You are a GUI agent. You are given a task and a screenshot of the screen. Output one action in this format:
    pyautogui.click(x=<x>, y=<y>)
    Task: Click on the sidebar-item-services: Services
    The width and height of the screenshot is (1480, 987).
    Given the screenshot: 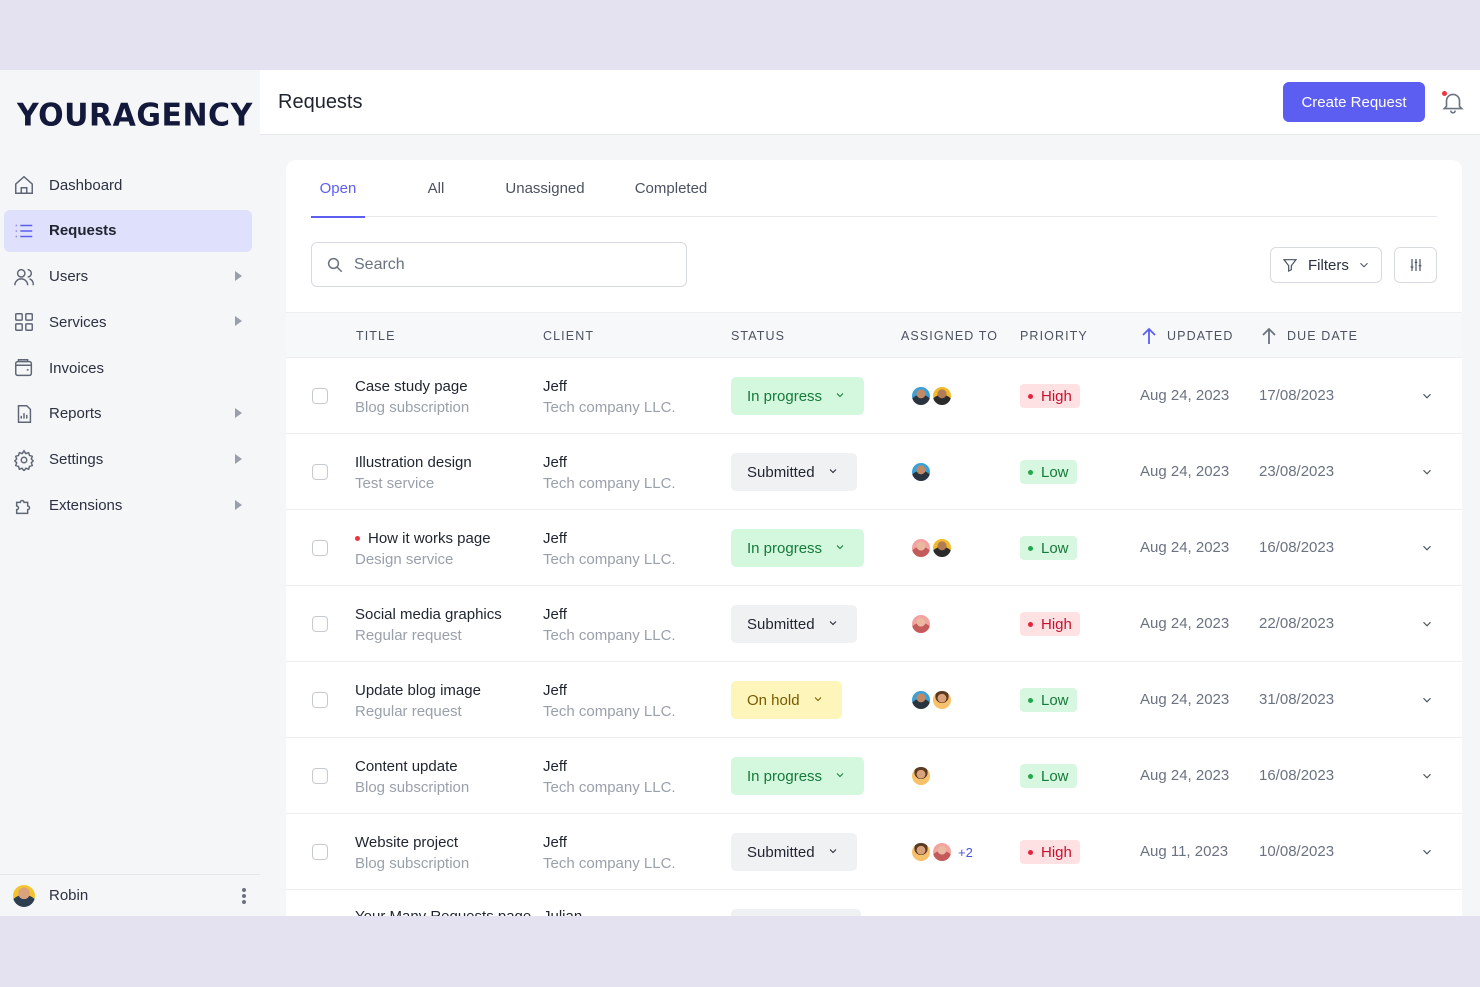 What is the action you would take?
    pyautogui.click(x=128, y=322)
    